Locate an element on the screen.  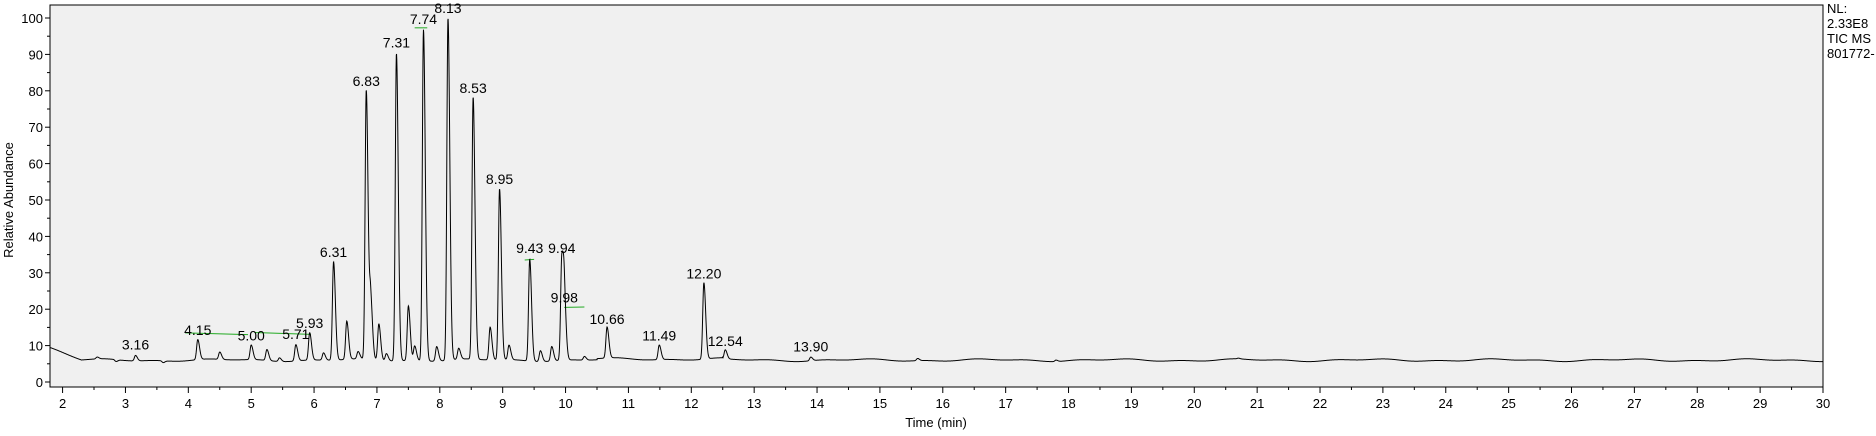
y-tick-label: 50 is located at coordinates (36, 200).